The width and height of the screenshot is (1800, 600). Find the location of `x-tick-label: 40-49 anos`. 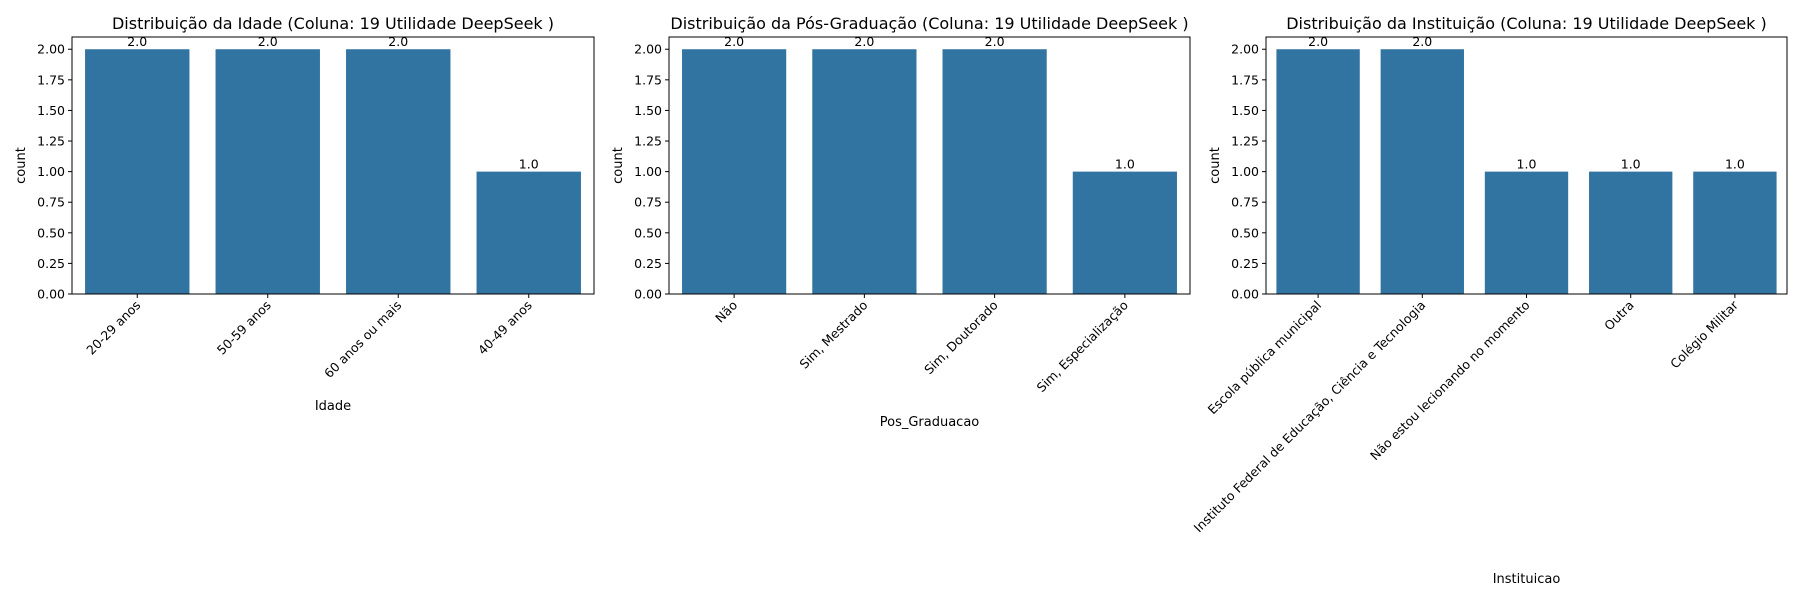

x-tick-label: 40-49 anos is located at coordinates (505, 328).